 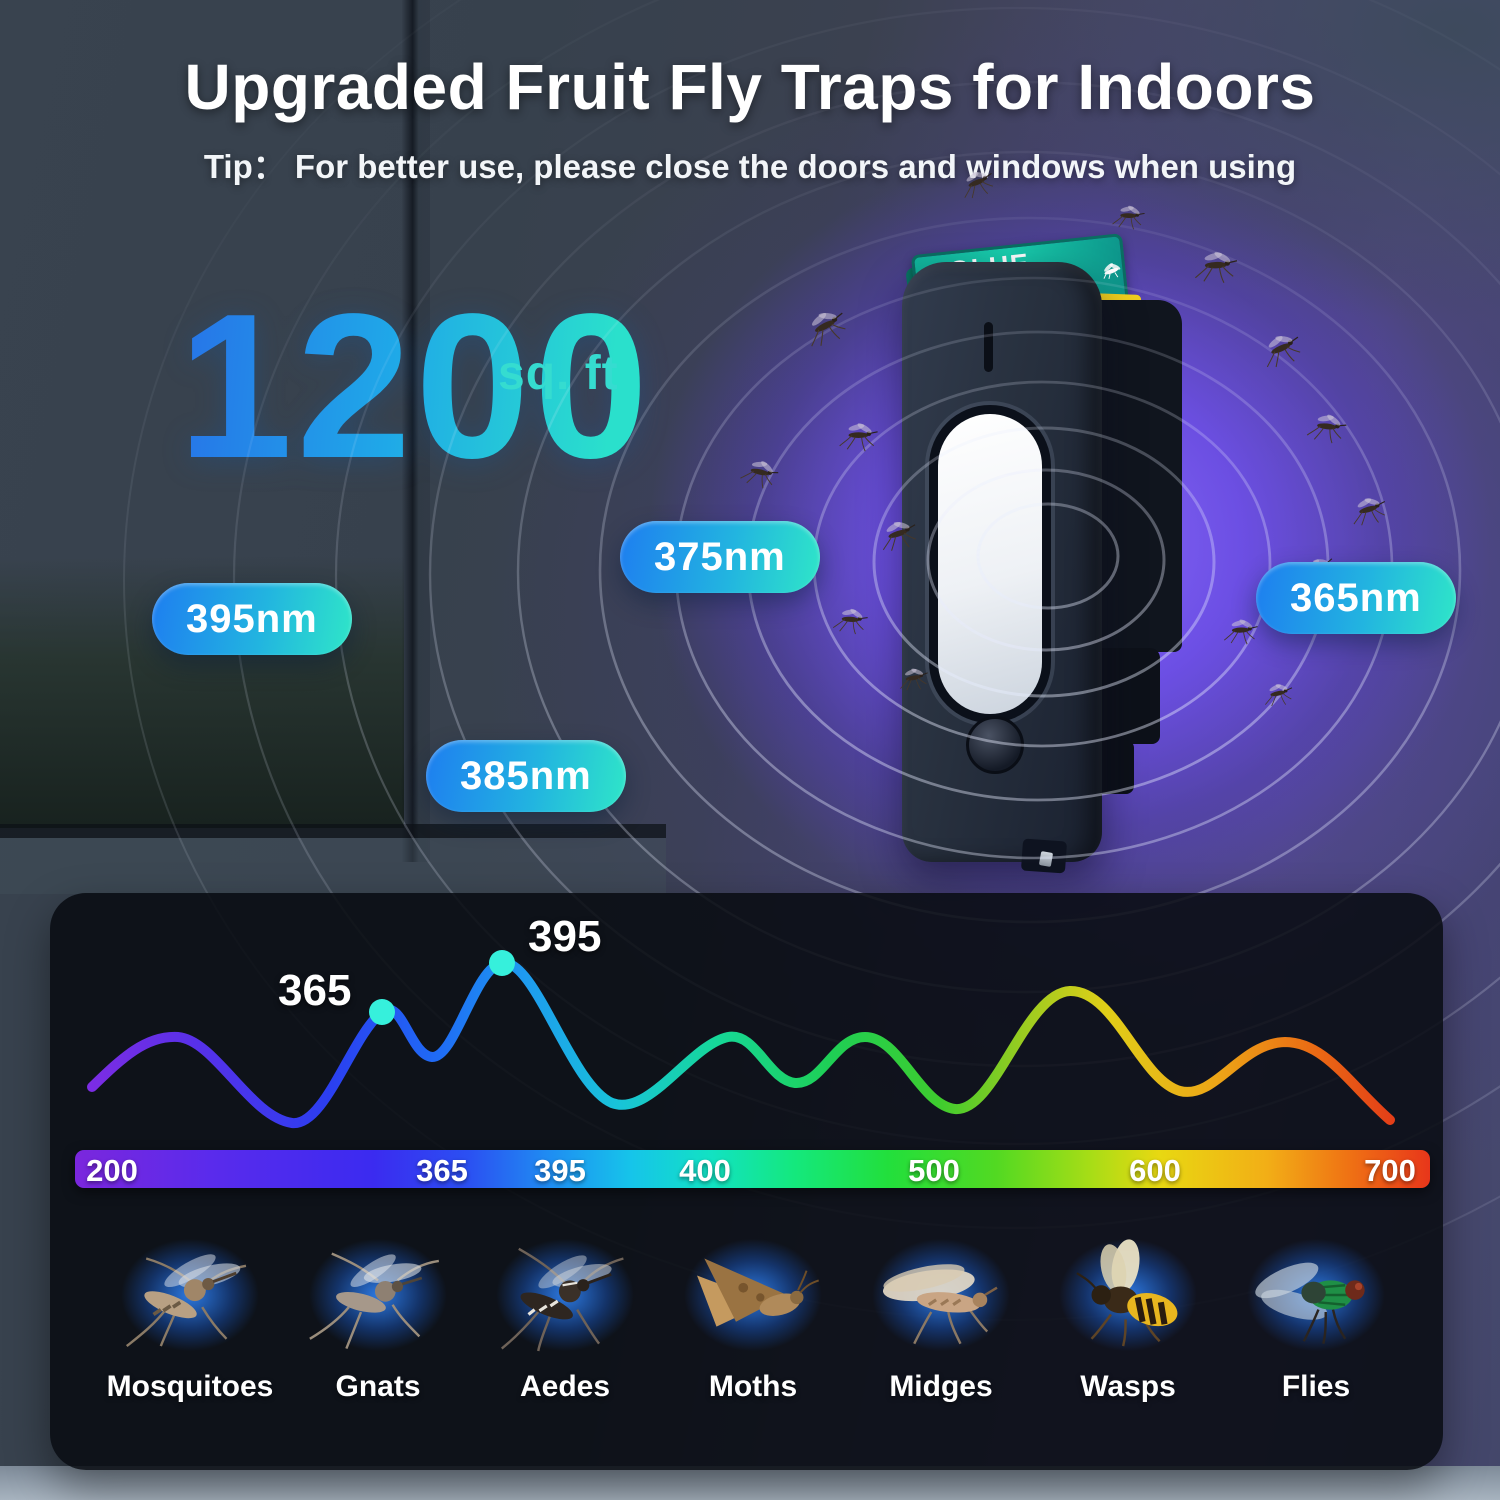 What do you see at coordinates (186, 1301) in the screenshot?
I see `mosquito-illustration-icon` at bounding box center [186, 1301].